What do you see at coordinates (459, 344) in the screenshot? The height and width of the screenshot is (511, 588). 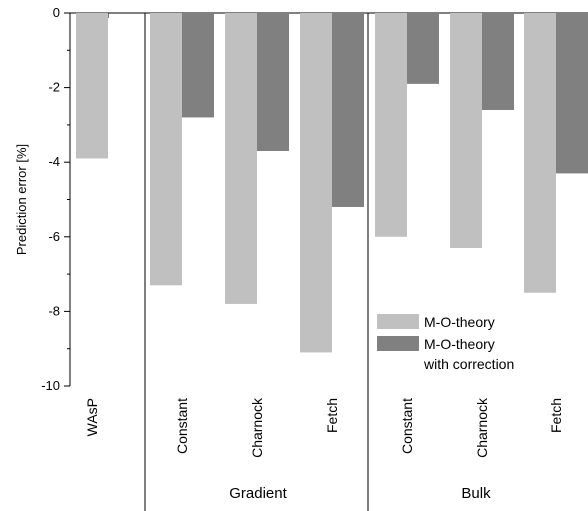 I see `legend-label-mo-theory-correction: M-O-theory` at bounding box center [459, 344].